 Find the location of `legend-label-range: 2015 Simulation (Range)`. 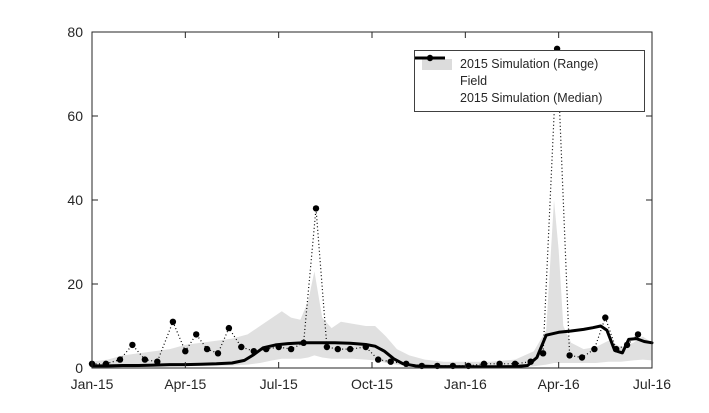

legend-label-range: 2015 Simulation (Range) is located at coordinates (529, 64).